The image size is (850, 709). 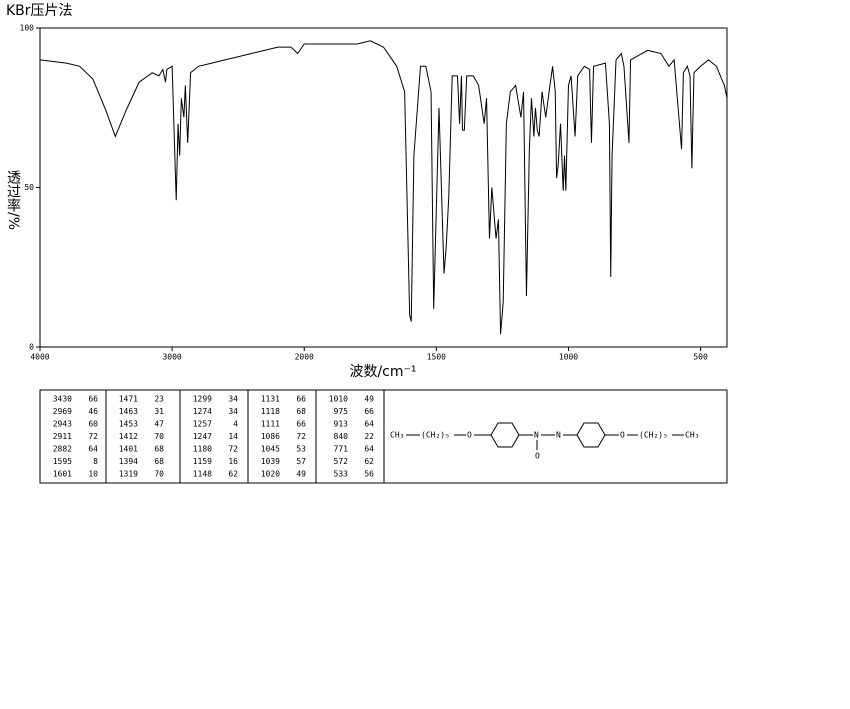 What do you see at coordinates (202, 436) in the screenshot?
I see `peak-wavenumber: 1247` at bounding box center [202, 436].